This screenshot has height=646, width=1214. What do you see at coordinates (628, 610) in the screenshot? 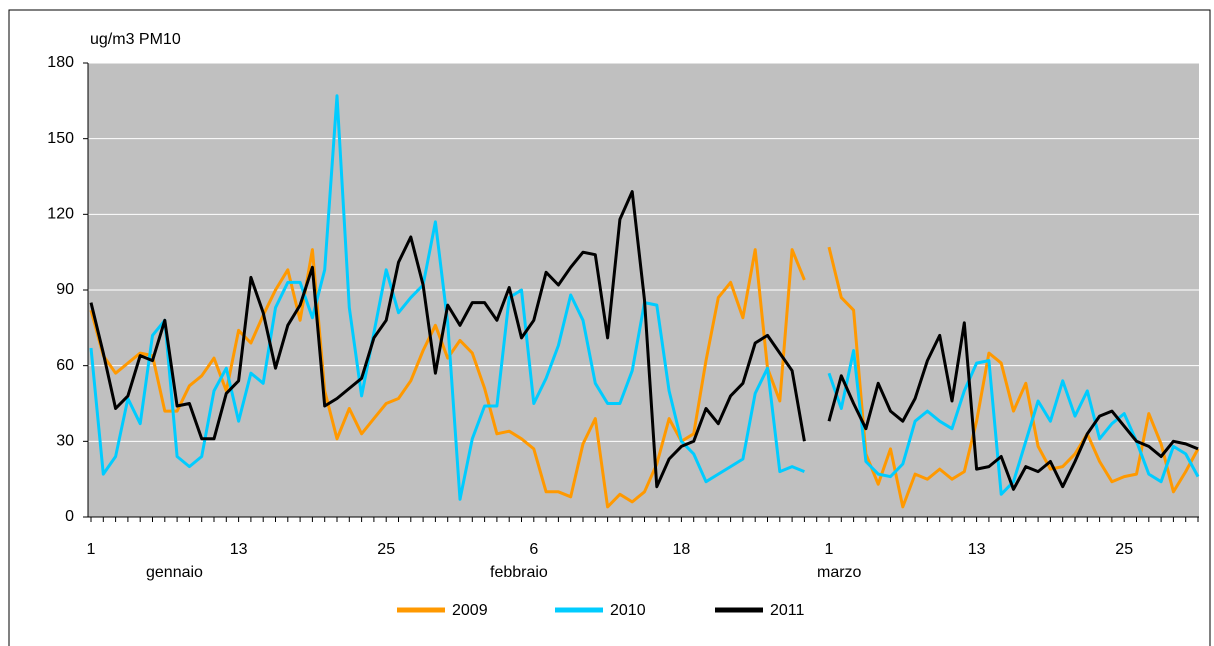
I see `legend-label: 2010` at bounding box center [628, 610].